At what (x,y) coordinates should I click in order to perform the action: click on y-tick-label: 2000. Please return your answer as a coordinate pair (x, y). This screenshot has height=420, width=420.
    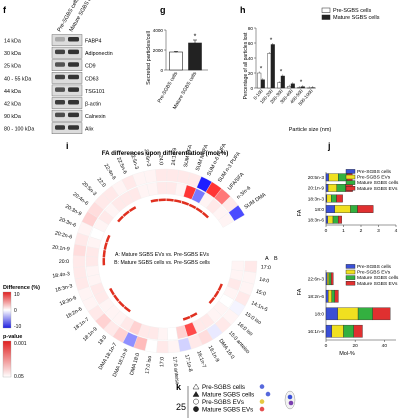
    Looking at the image, I should click on (158, 50).